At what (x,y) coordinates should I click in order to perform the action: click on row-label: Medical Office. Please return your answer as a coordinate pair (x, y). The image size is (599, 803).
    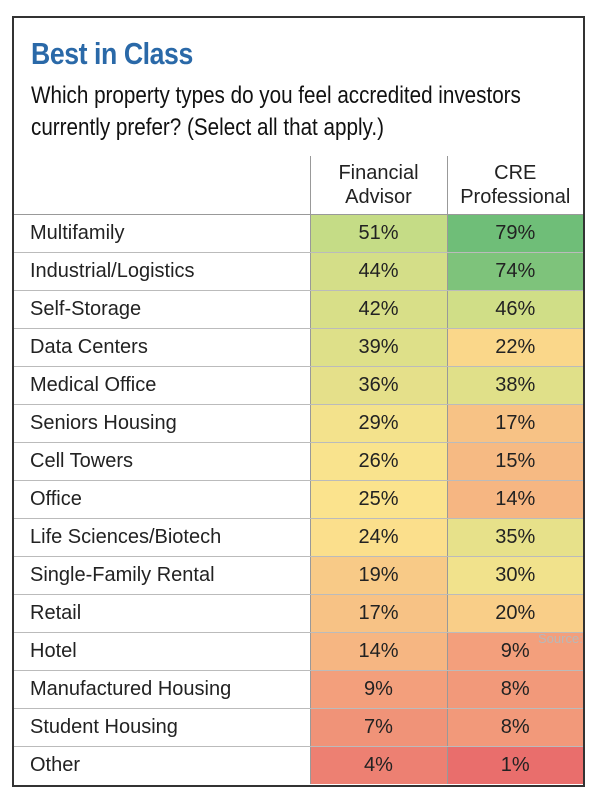
    Looking at the image, I should click on (162, 385).